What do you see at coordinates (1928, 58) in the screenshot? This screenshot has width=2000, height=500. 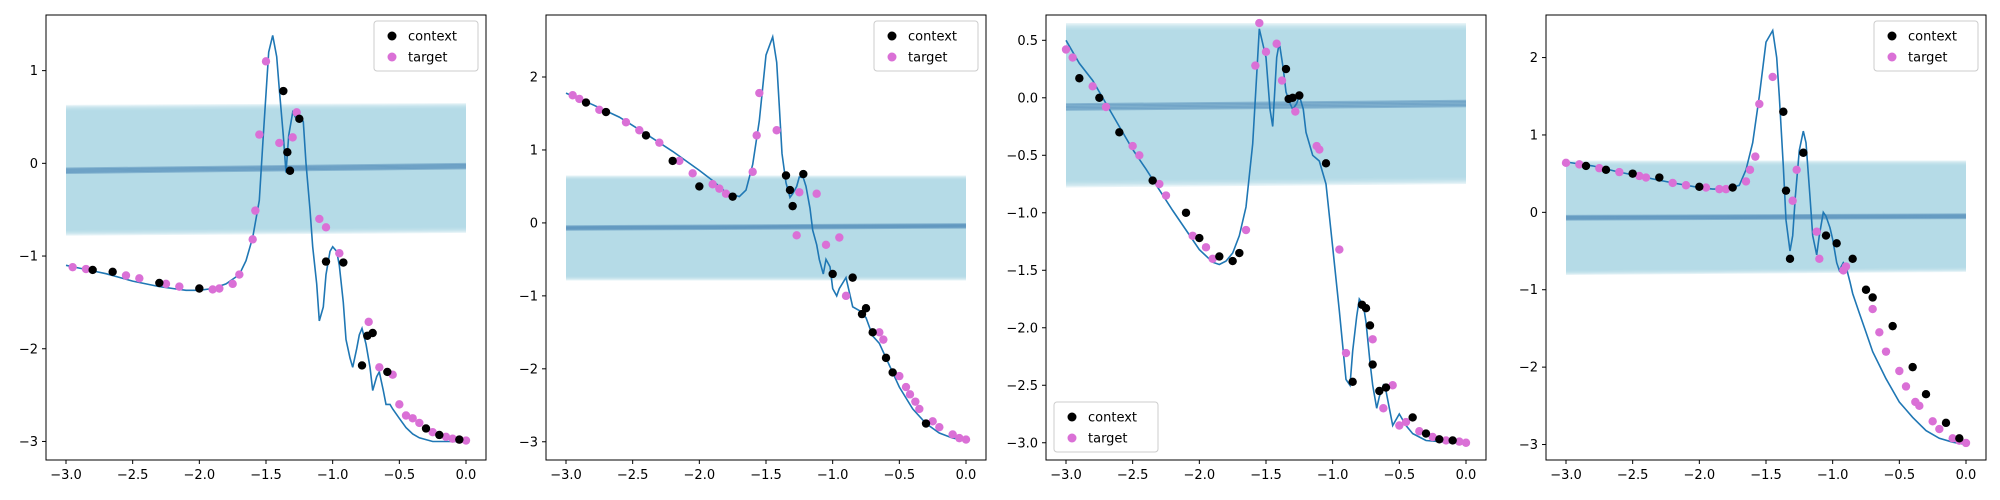 I see `panel-4-target-legend-label: target` at bounding box center [1928, 58].